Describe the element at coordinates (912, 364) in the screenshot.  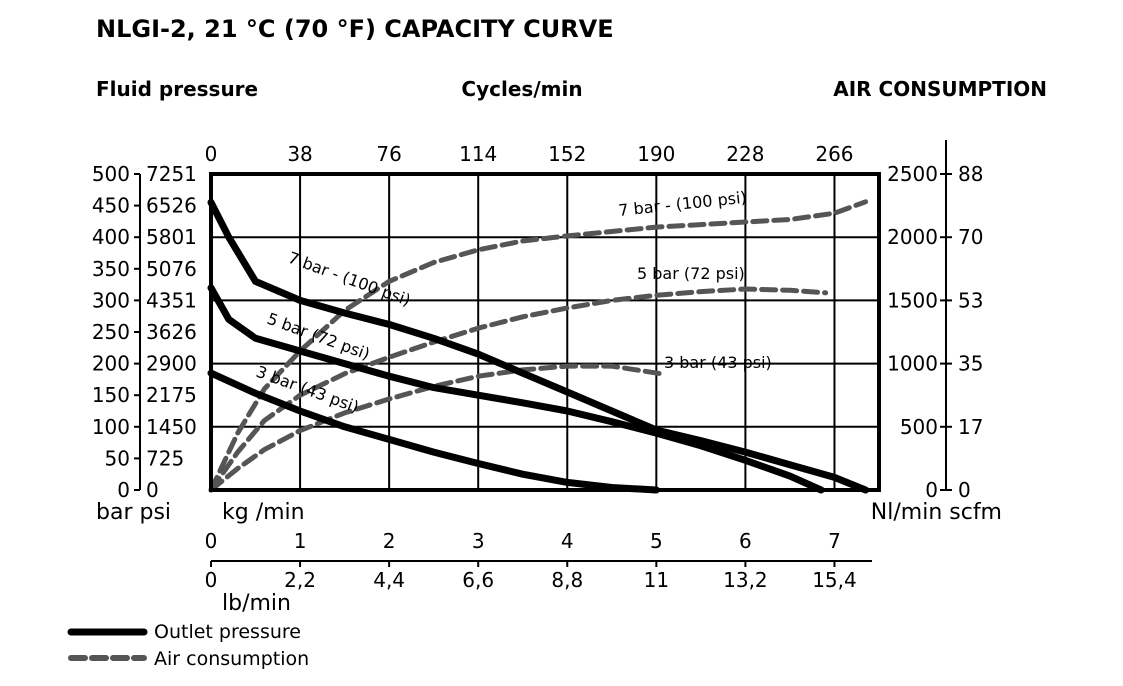
I see `y-right-tick-label-nl: 1000` at that location.